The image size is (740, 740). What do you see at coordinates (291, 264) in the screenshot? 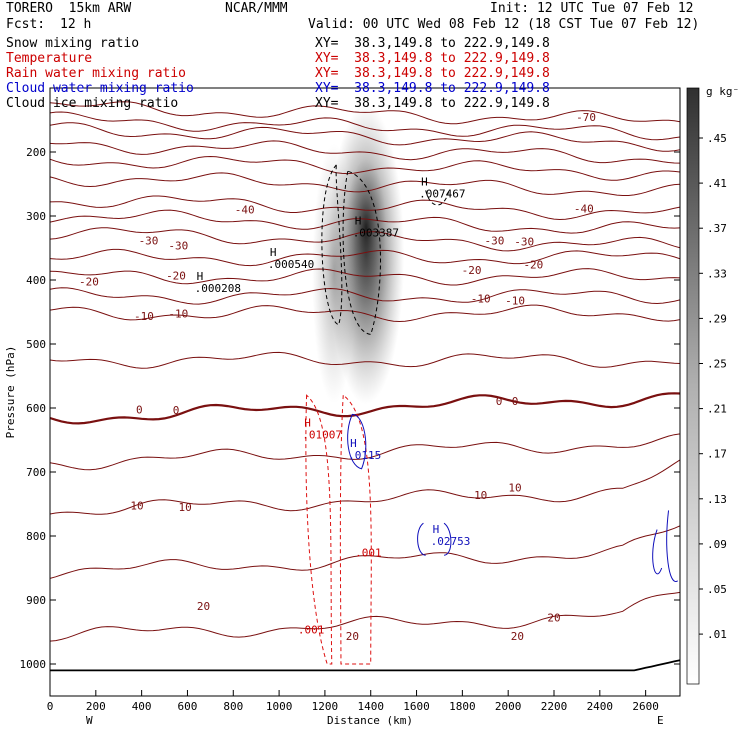
I see `extremum-value: .000540` at bounding box center [291, 264].